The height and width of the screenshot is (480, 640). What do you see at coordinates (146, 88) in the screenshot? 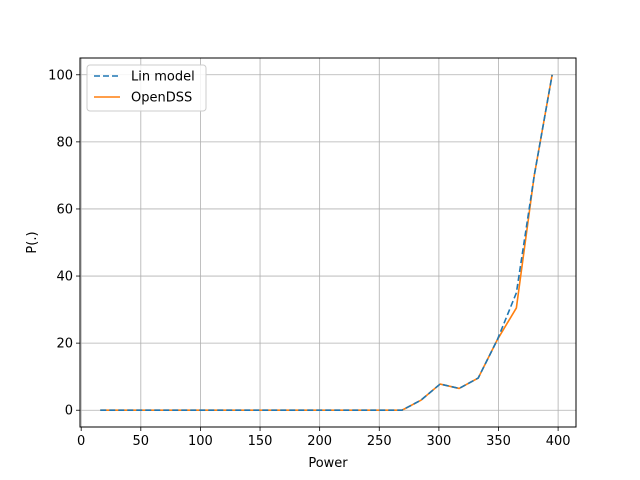
I see `legend: Lin model OpenDSS` at bounding box center [146, 88].